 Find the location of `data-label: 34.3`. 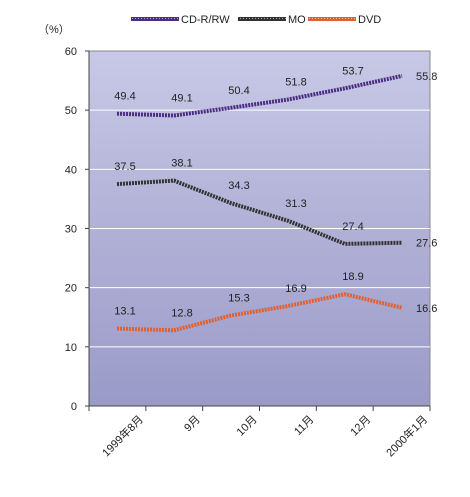

data-label: 34.3 is located at coordinates (238, 186).